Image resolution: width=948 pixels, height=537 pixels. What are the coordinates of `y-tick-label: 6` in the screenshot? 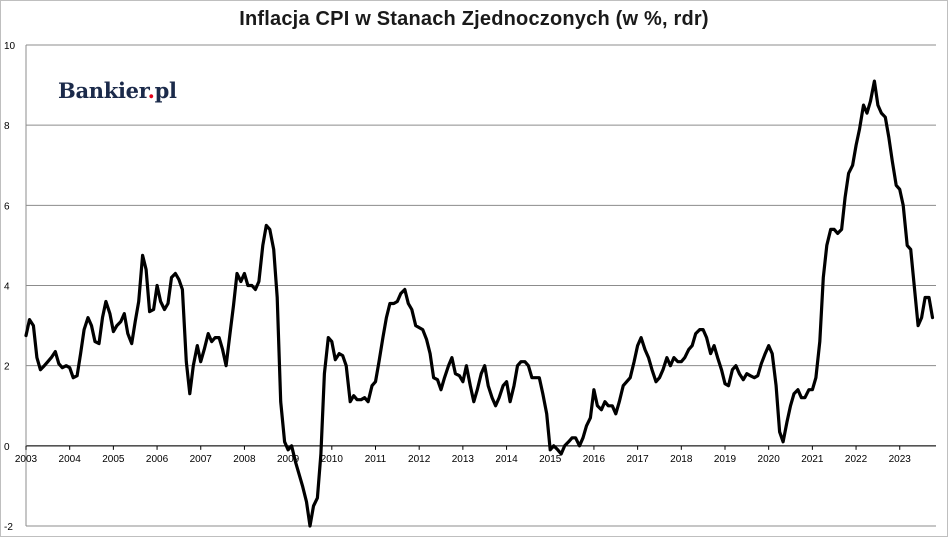 It's located at (7, 206).